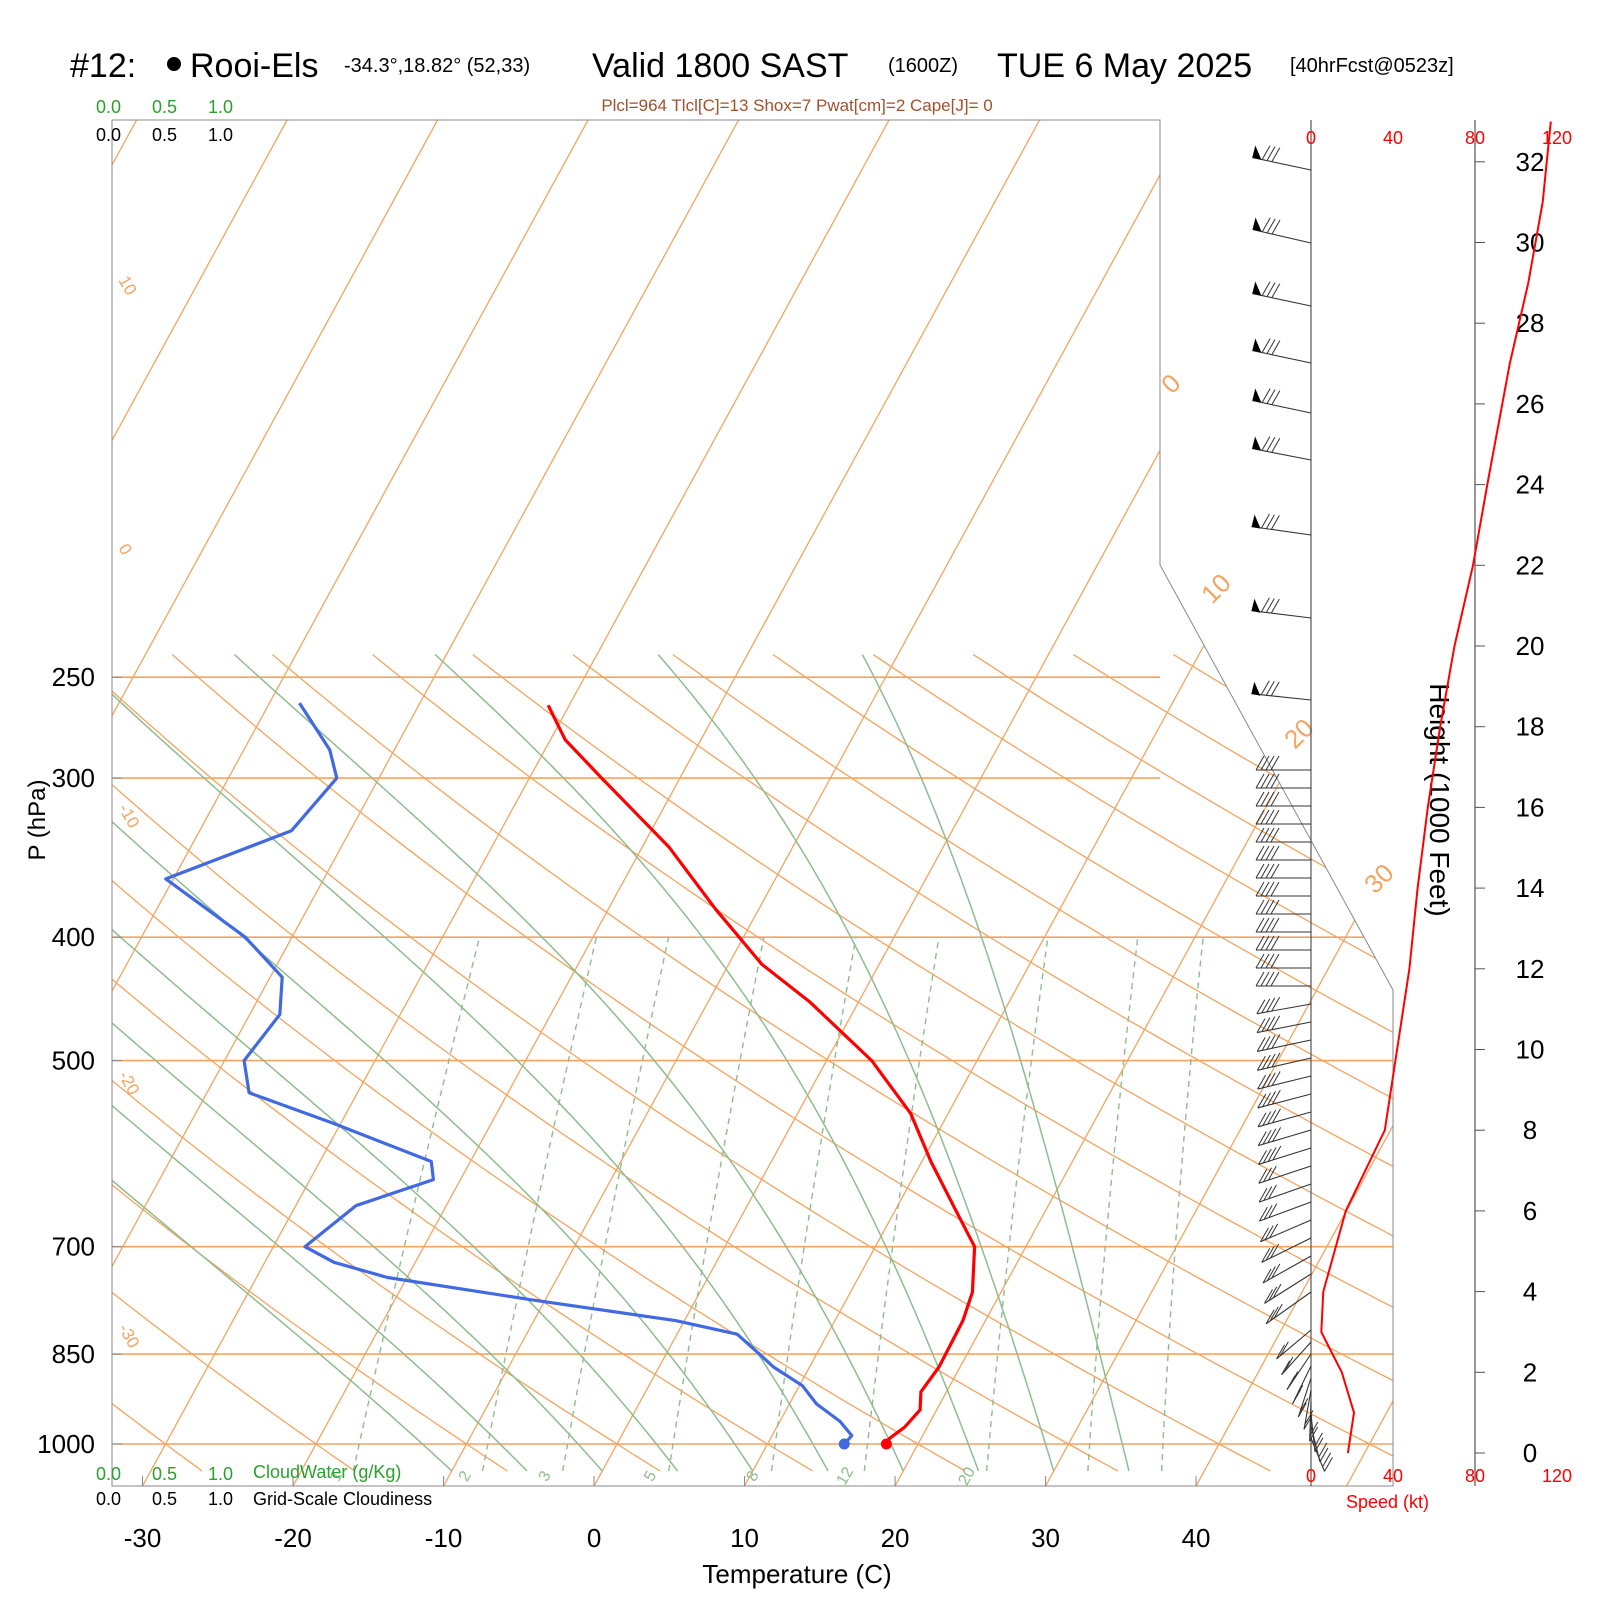 This screenshot has height=1600, width=1600. Describe the element at coordinates (37, 820) in the screenshot. I see `y-axis-label: P (hPa)` at that location.